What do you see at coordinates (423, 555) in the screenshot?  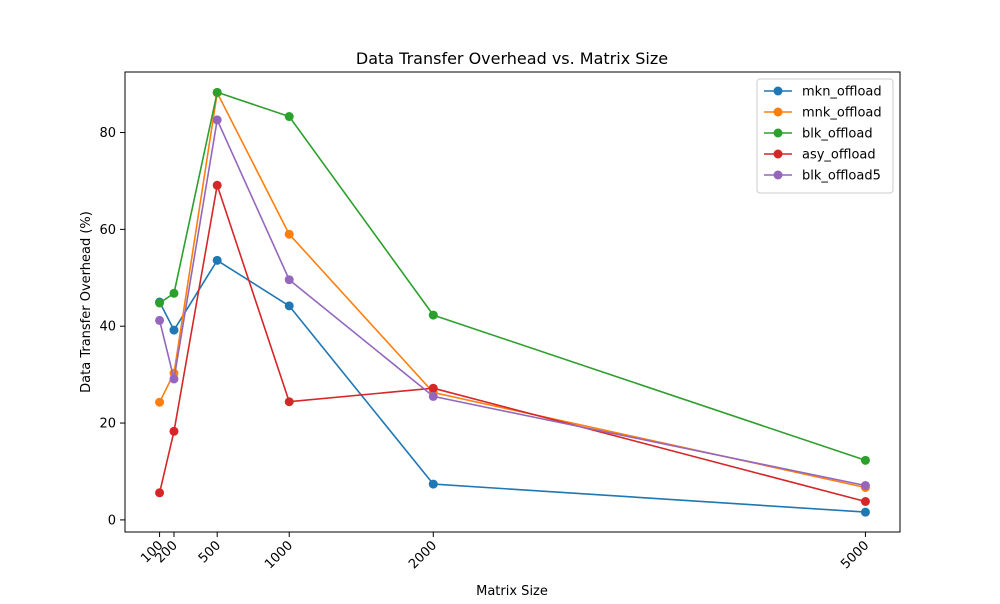 I see `x-tick-label: 2000` at bounding box center [423, 555].